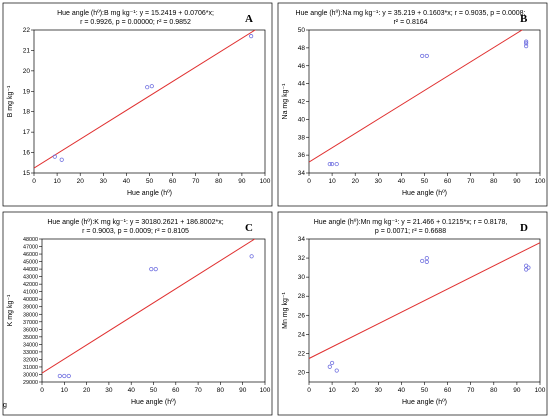  Describe the element at coordinates (30, 255) in the screenshot. I see `y-tick-label: 46000` at that location.